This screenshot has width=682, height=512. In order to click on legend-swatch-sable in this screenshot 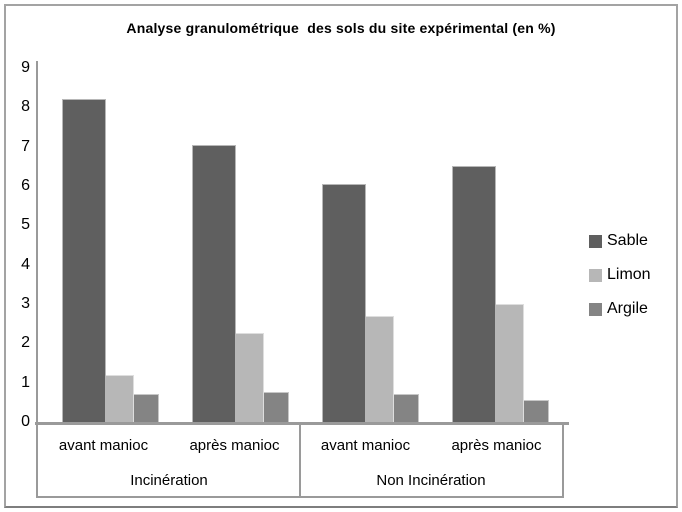, I will do `click(595, 241)`.